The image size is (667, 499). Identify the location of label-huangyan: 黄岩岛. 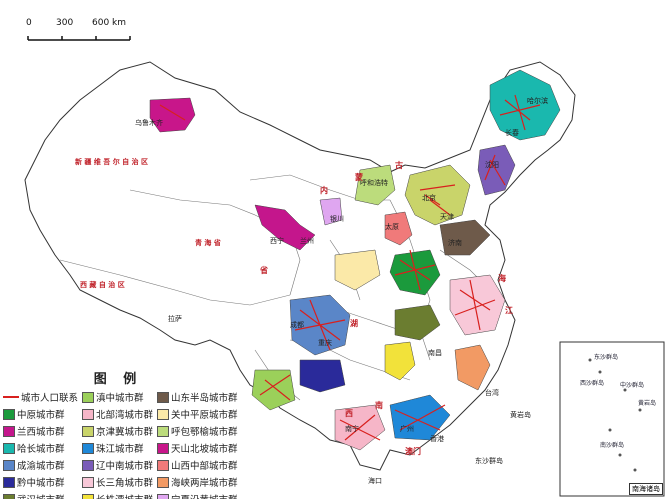
(520, 415).